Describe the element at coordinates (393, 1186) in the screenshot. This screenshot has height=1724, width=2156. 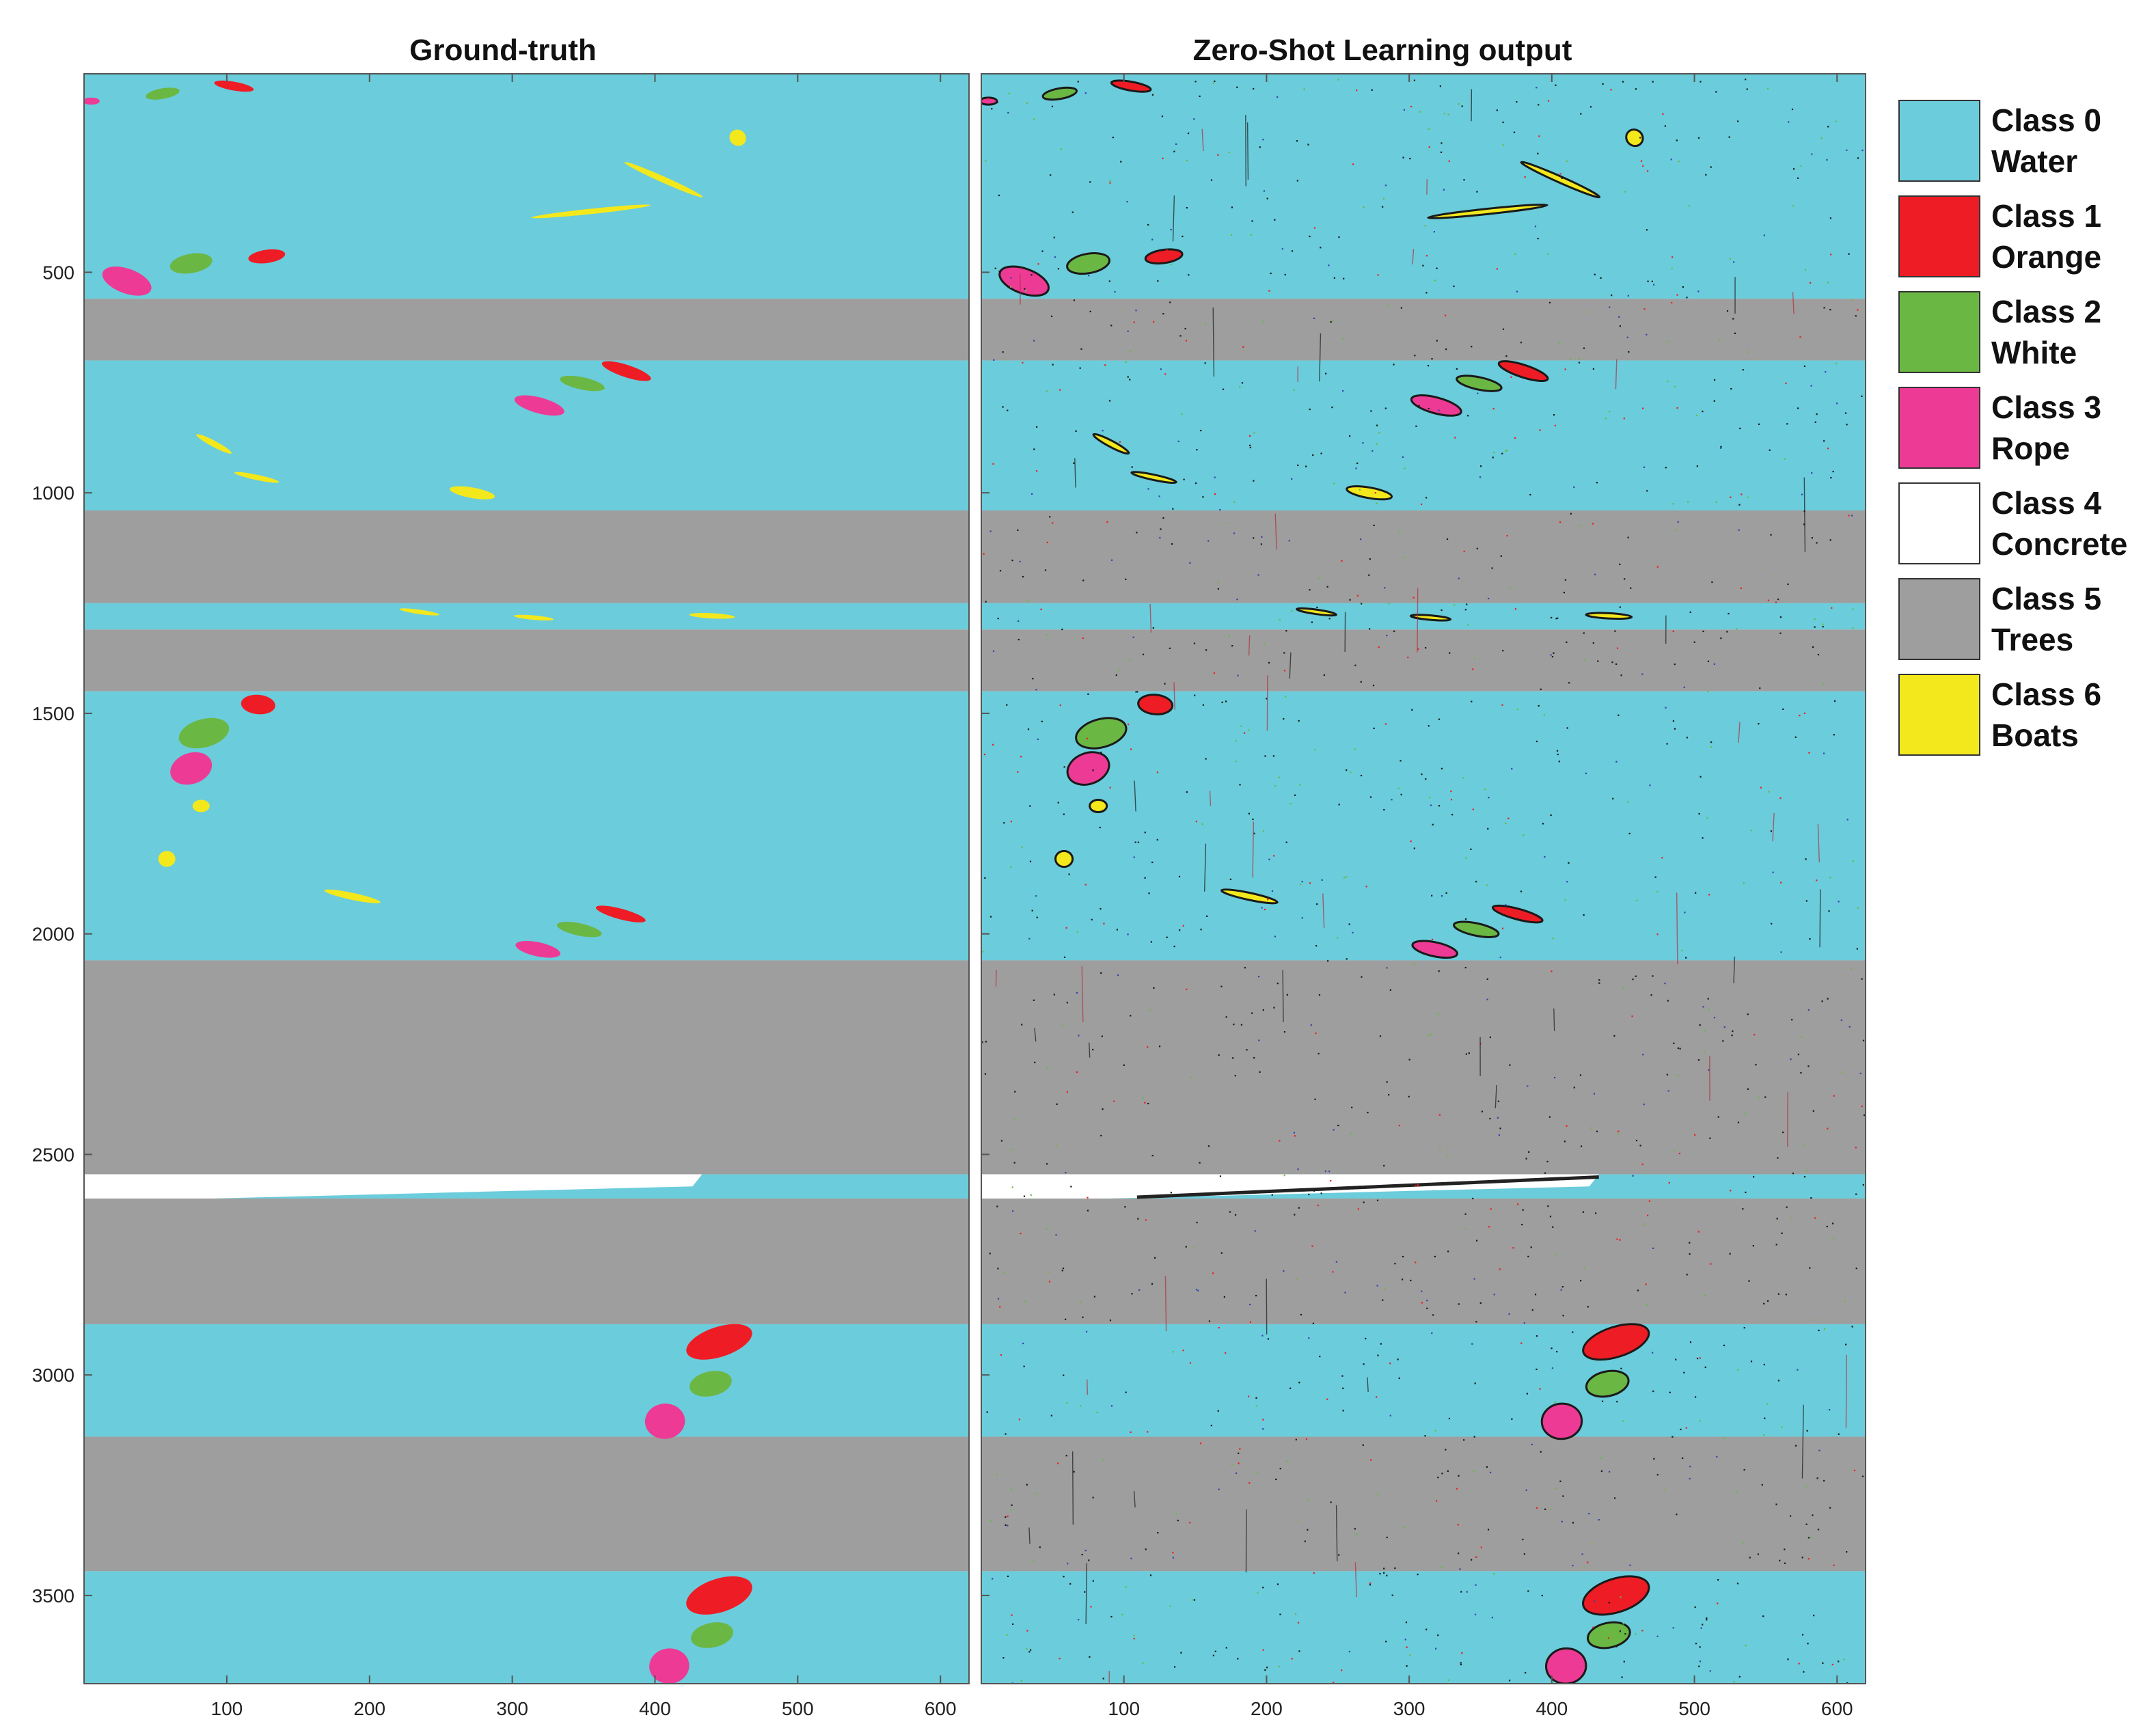
I see `concrete-region` at that location.